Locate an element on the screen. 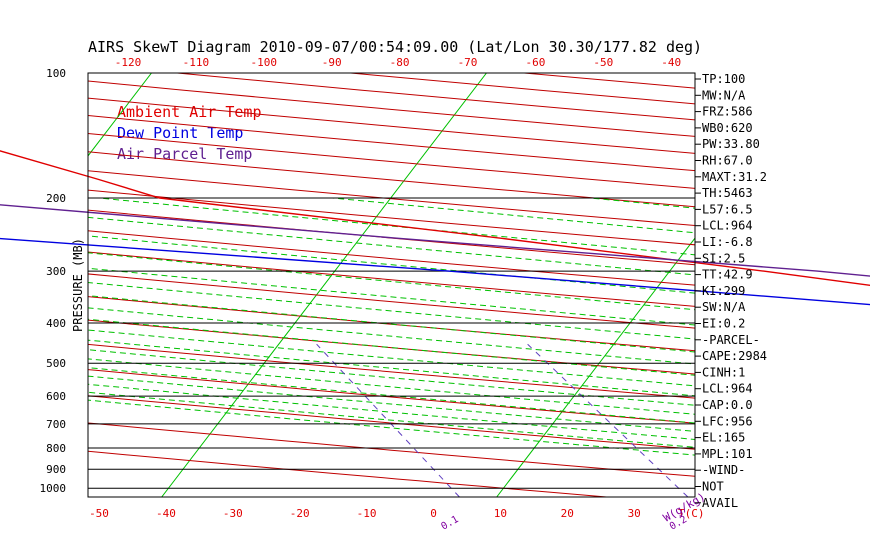 This screenshot has height=560, width=870. index-label: SW:N/A is located at coordinates (724, 307).